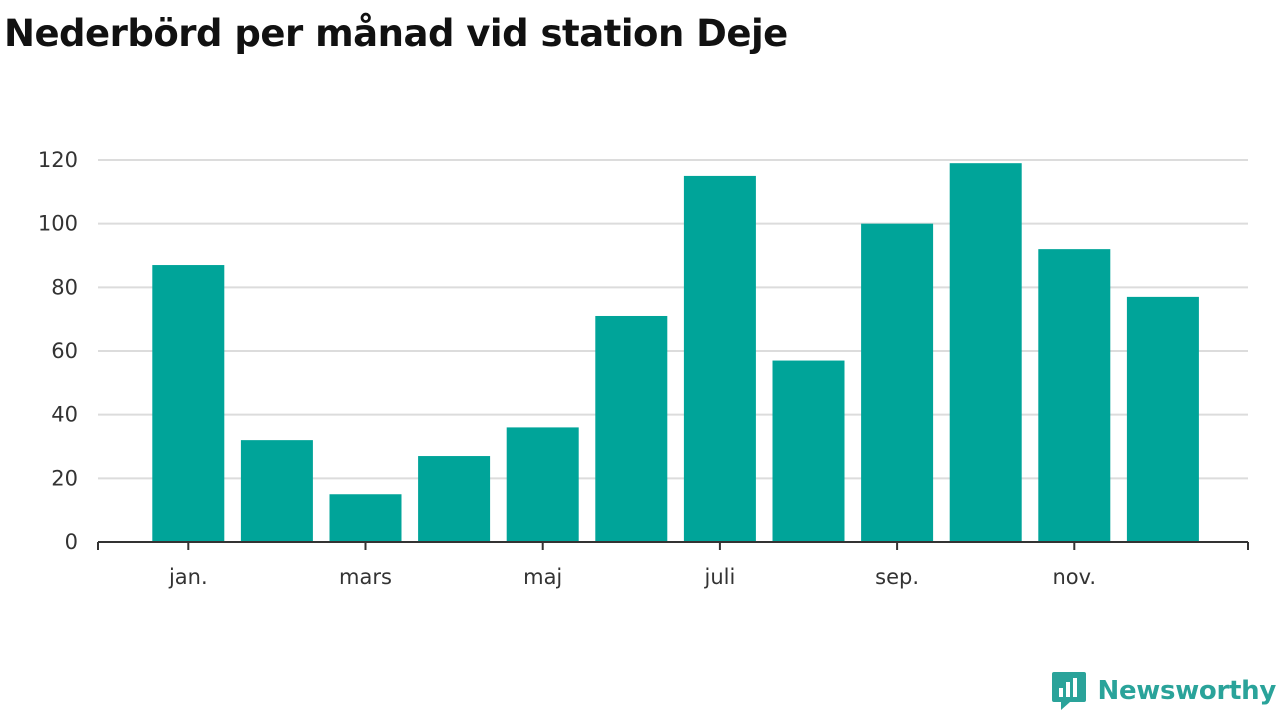 This screenshot has height=720, width=1280. What do you see at coordinates (396, 33) in the screenshot?
I see `chart-title: Nederbörd per månad vid station Deje` at bounding box center [396, 33].